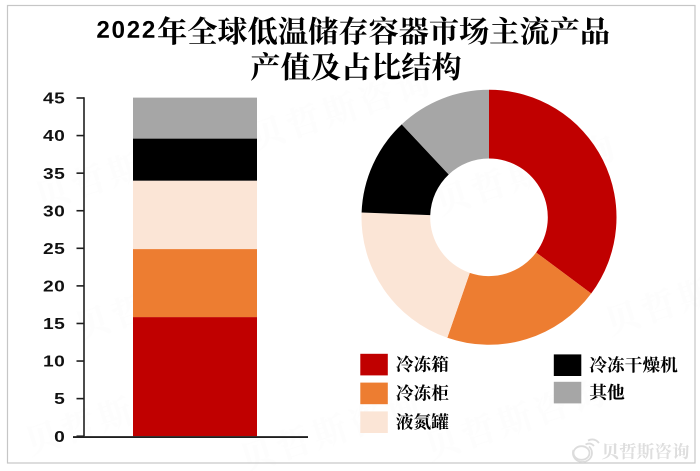  I want to click on svg-text: 30, so click(54, 211).